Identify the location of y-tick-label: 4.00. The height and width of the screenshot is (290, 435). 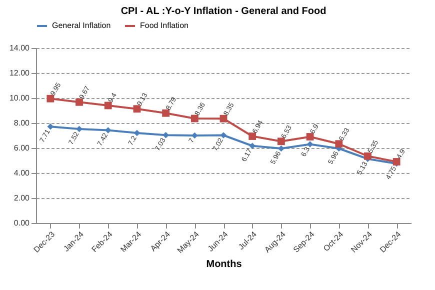
(22, 173).